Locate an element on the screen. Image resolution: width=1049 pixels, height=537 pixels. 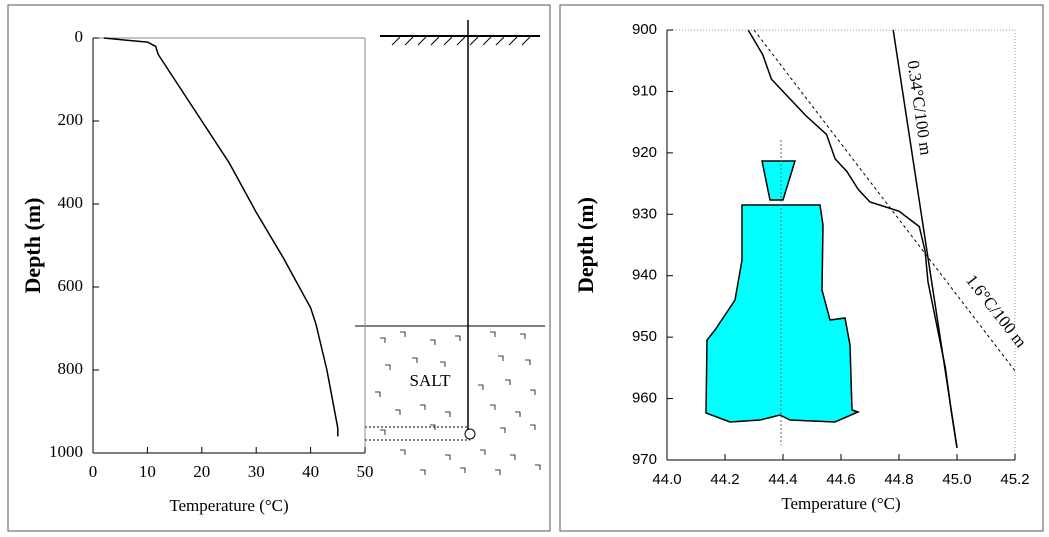
y-tick-label: 960 is located at coordinates (644, 398).